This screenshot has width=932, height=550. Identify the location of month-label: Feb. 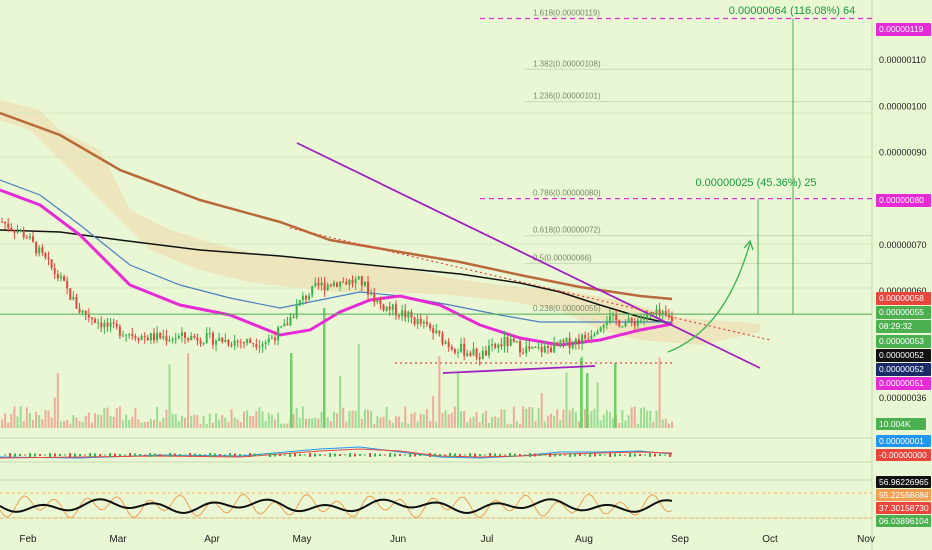
(28, 539).